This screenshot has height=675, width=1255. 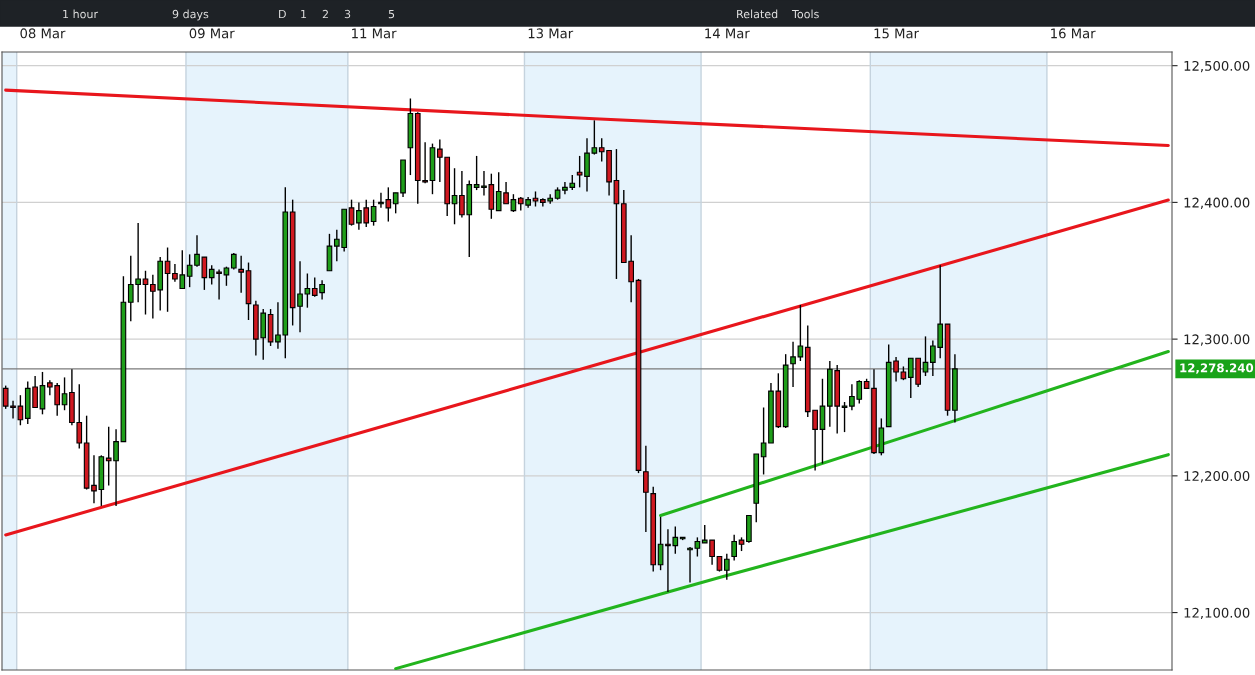 I want to click on y-tick-label: 12,200.00, so click(x=1217, y=477).